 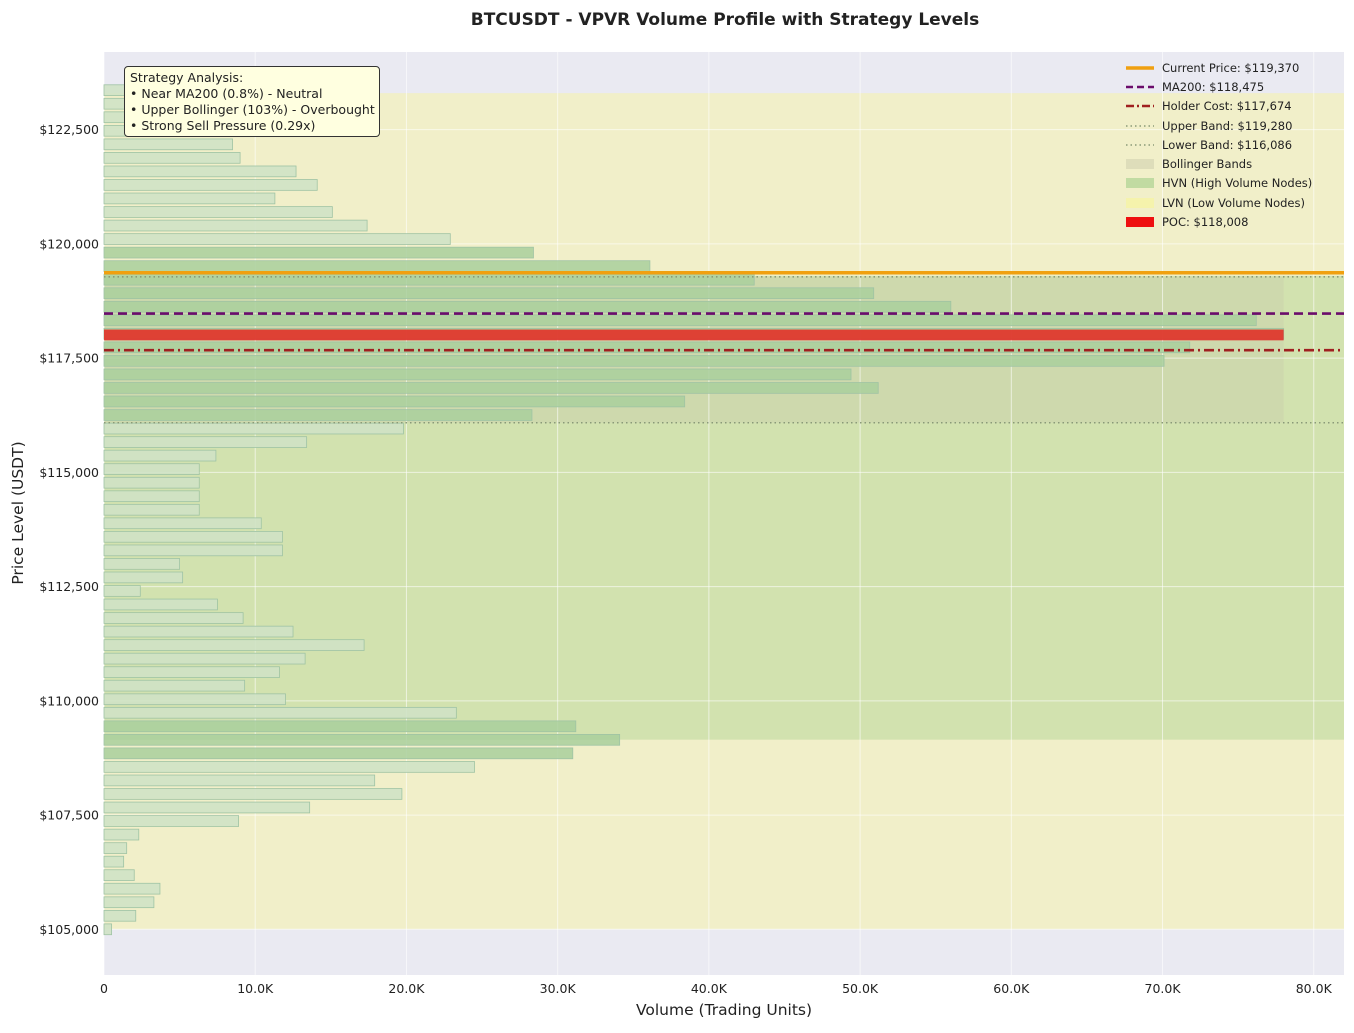 I want to click on legend-label: Bollinger Bands, so click(x=1207, y=164).